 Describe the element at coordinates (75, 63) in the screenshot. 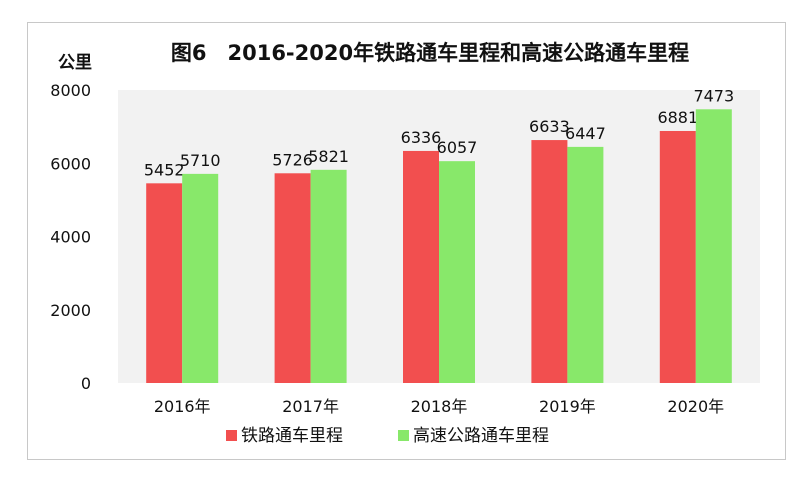

I see `y-unit-label: 公里` at that location.